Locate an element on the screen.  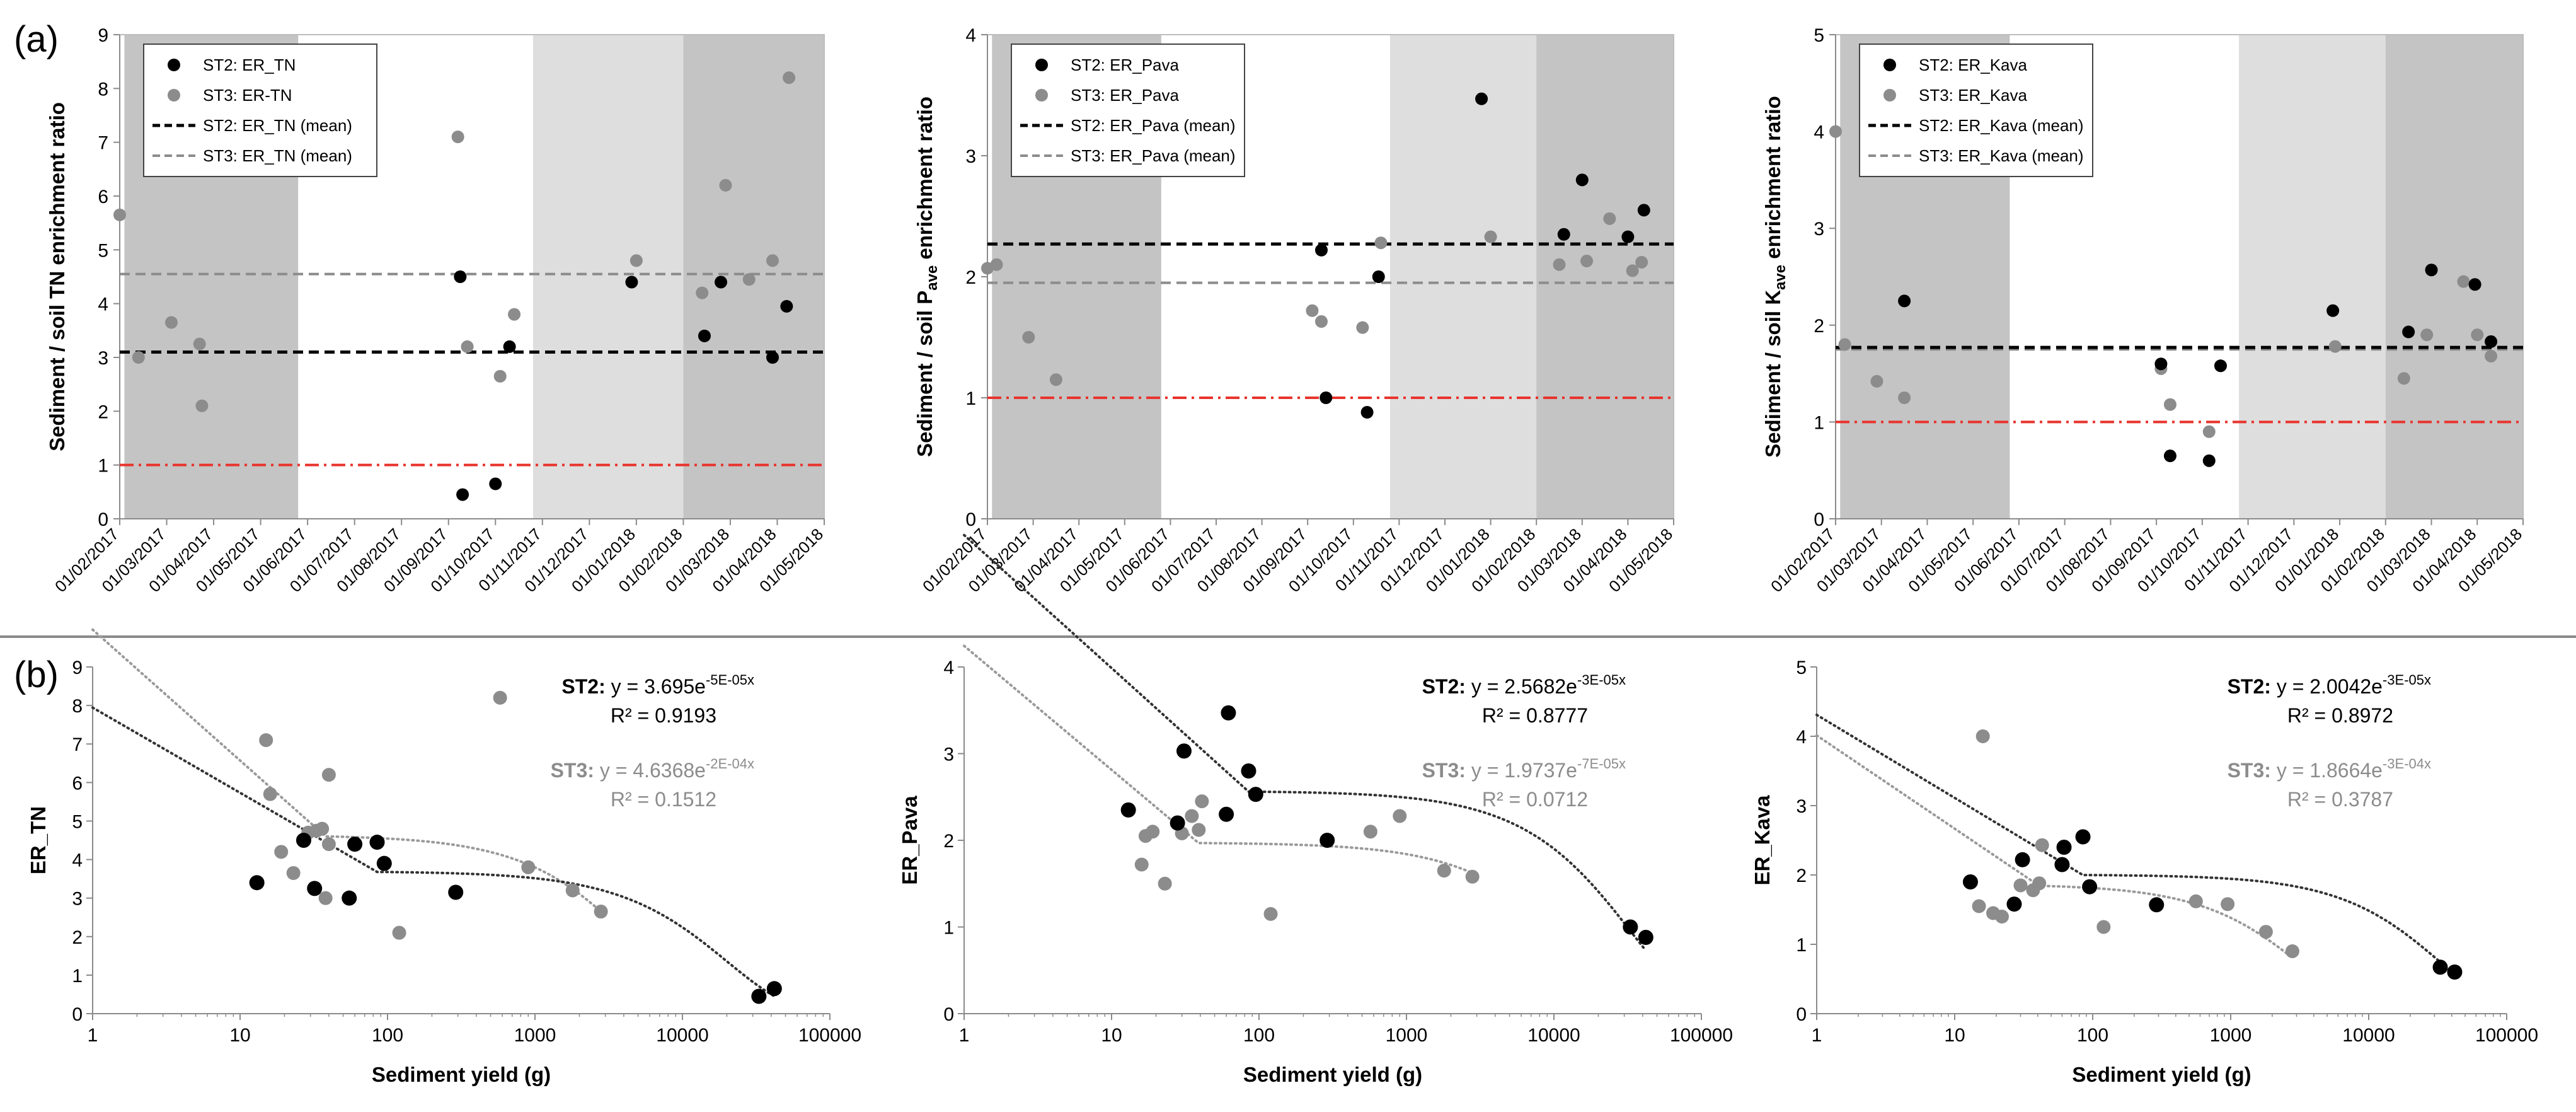
y-axis-label-tail: enrichment ratio is located at coordinates (924, 180).